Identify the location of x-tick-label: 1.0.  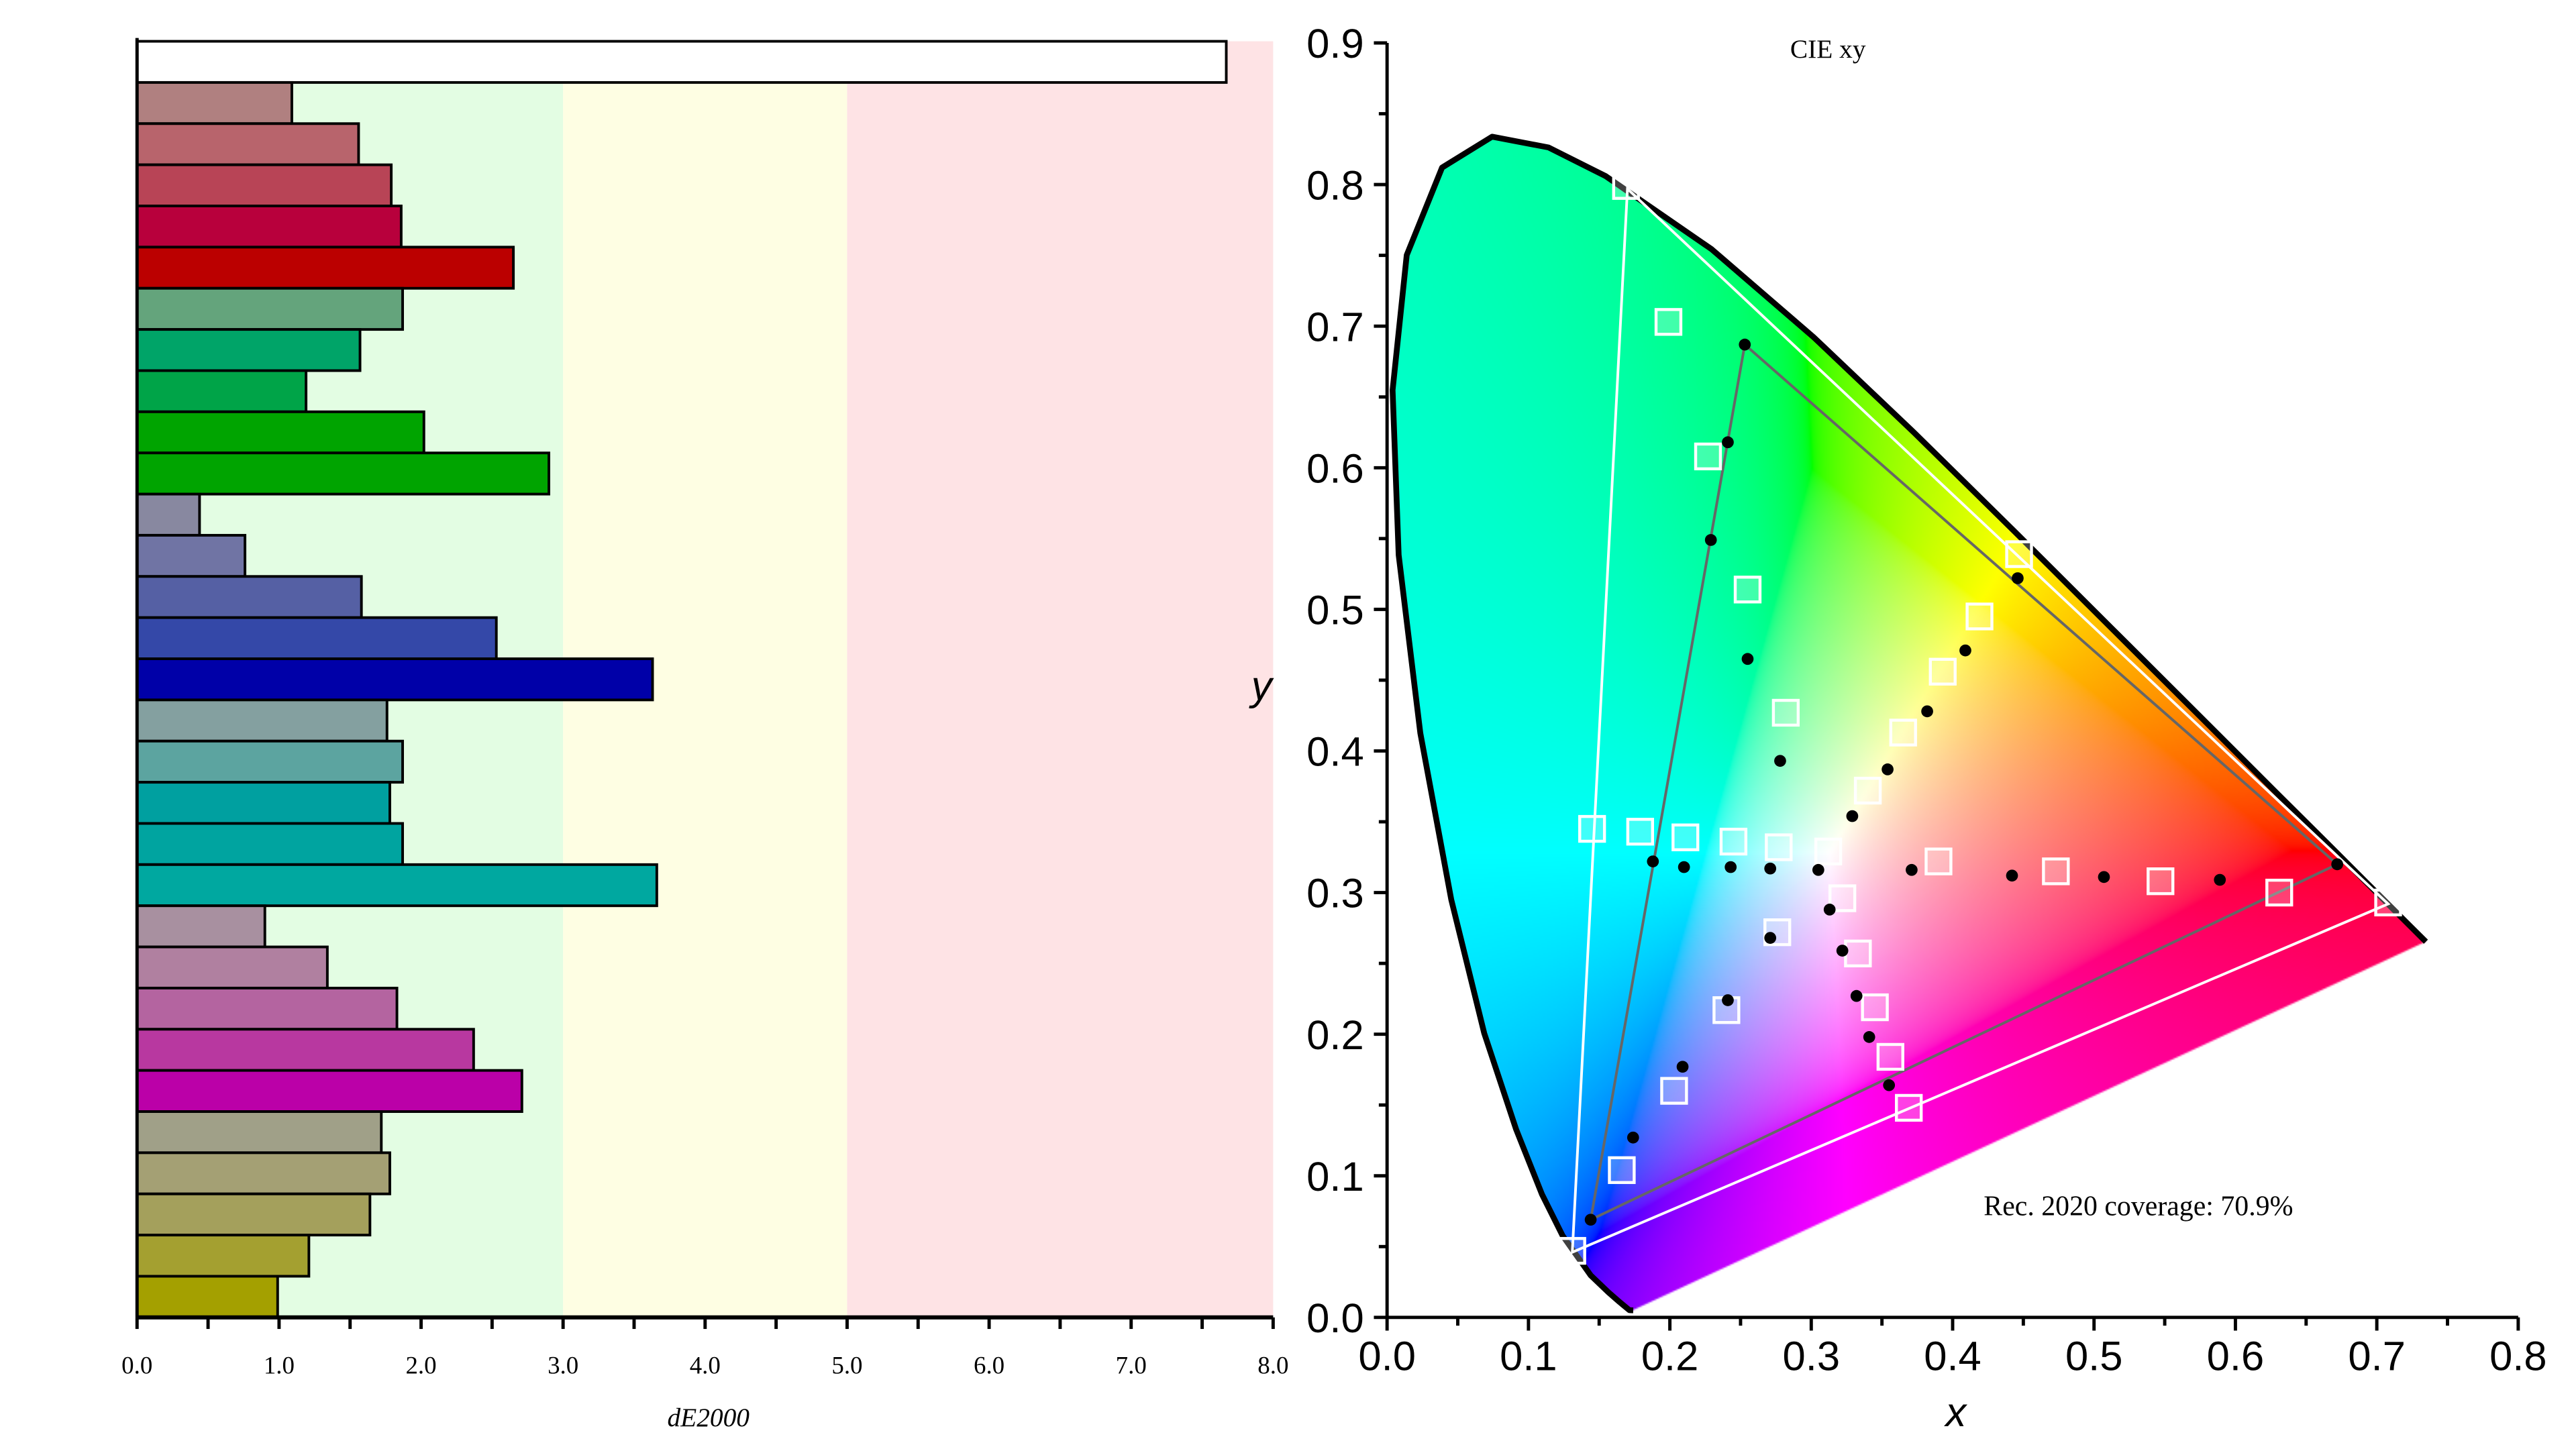
(279, 1365).